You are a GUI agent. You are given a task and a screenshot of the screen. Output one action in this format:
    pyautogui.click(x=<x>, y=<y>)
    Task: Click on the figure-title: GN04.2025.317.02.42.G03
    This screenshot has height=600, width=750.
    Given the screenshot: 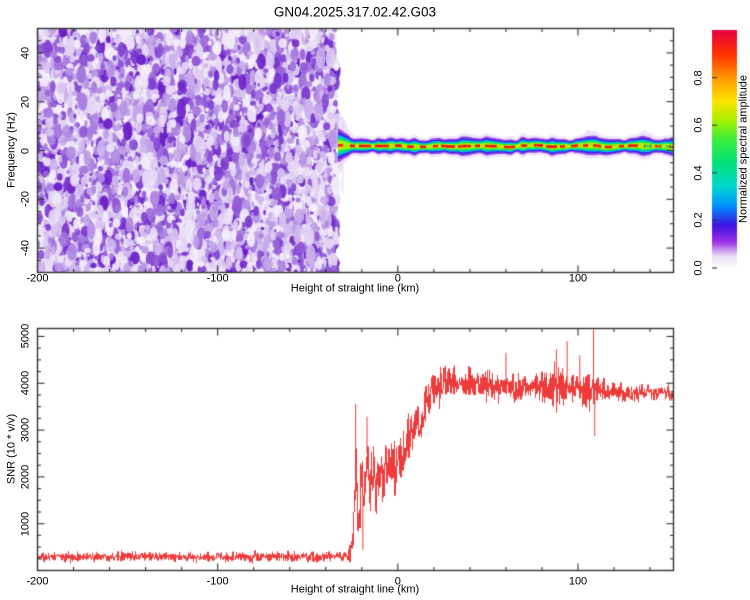 What is the action you would take?
    pyautogui.click(x=355, y=12)
    